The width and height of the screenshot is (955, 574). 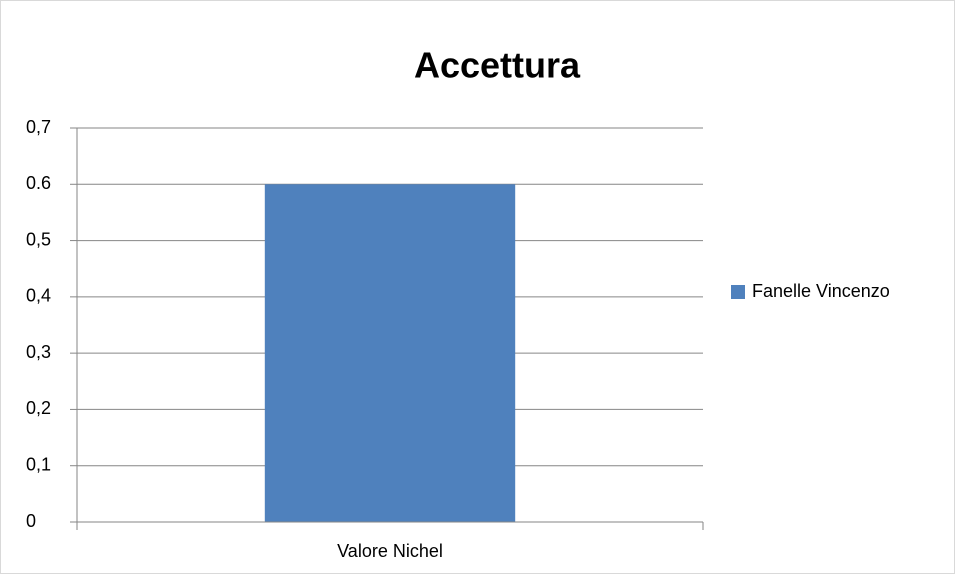 What do you see at coordinates (38, 239) in the screenshot?
I see `y-tick-label: 0,5` at bounding box center [38, 239].